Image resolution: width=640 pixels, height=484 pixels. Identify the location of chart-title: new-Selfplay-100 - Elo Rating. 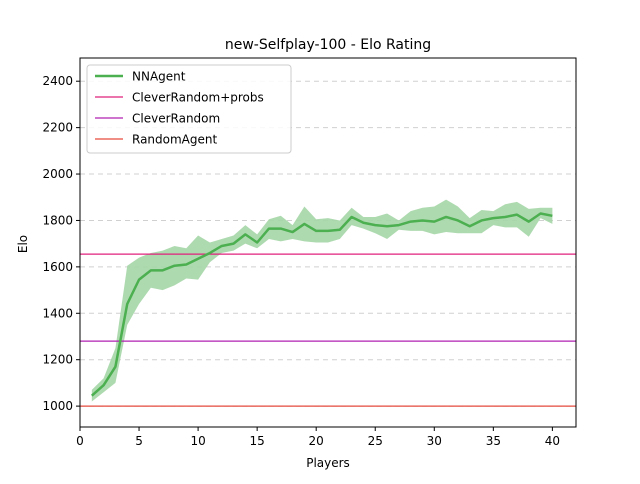
(328, 45).